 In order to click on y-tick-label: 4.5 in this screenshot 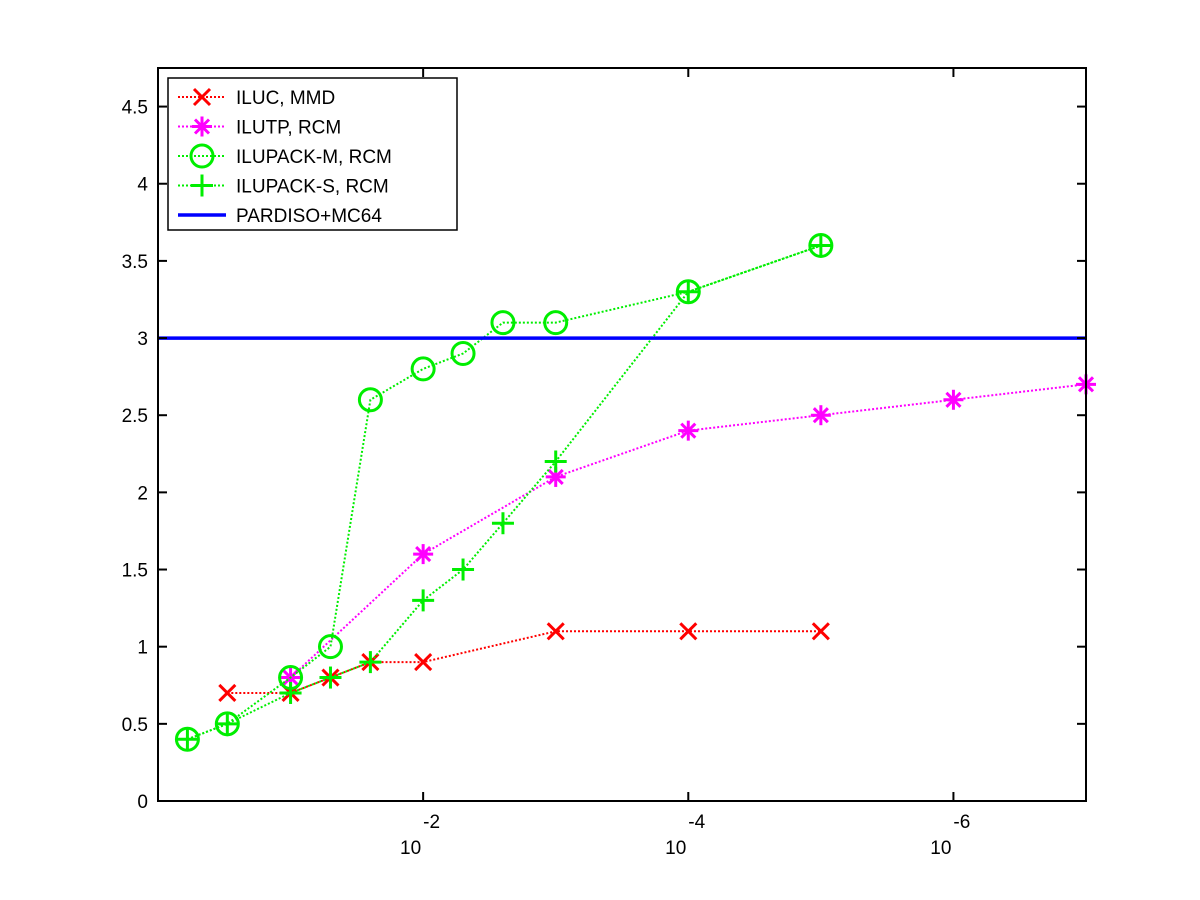, I will do `click(135, 108)`.